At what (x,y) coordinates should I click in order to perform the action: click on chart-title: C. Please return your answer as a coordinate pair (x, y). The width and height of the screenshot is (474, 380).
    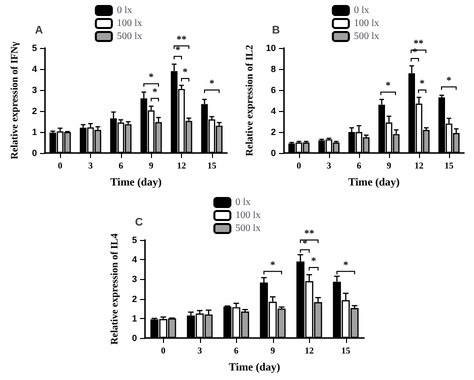
    Looking at the image, I should click on (139, 222).